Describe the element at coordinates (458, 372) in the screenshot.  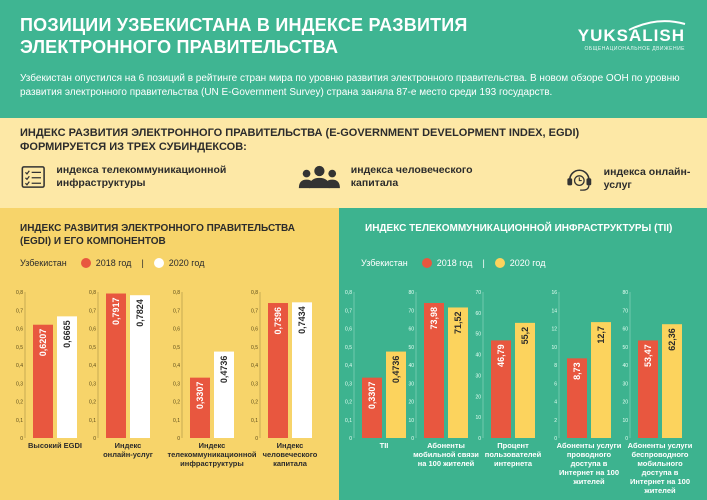
I see `tii-1-bar-2020` at that location.